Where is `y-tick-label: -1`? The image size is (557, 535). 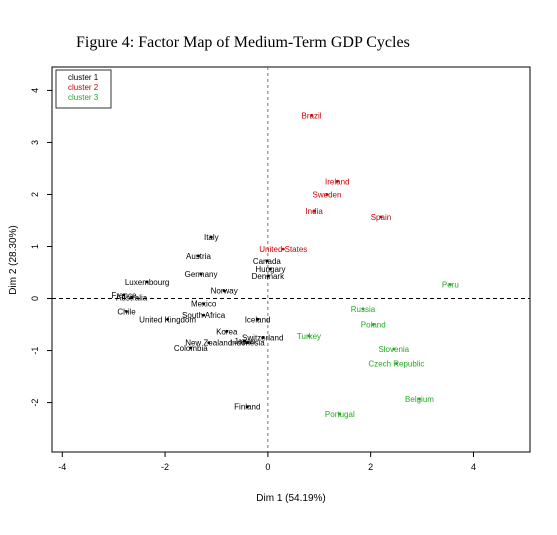 y-tick-label: -1 is located at coordinates (35, 351).